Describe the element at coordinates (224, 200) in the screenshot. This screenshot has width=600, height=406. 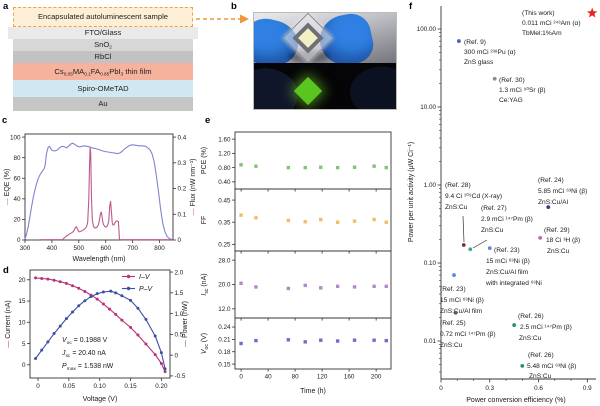
I see `svg-text: 0.45` at that location.